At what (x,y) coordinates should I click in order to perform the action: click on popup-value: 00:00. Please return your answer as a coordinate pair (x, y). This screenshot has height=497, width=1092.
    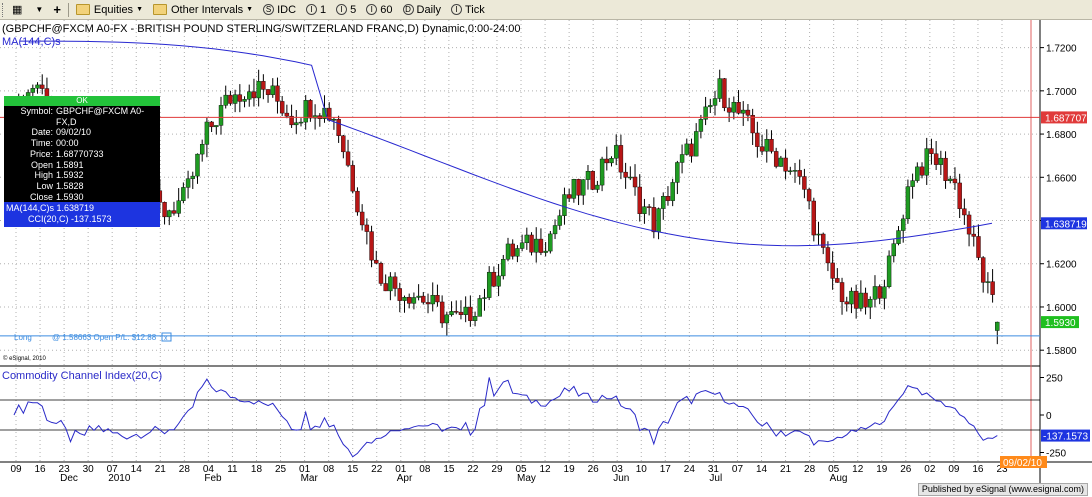
    Looking at the image, I should click on (67, 143).